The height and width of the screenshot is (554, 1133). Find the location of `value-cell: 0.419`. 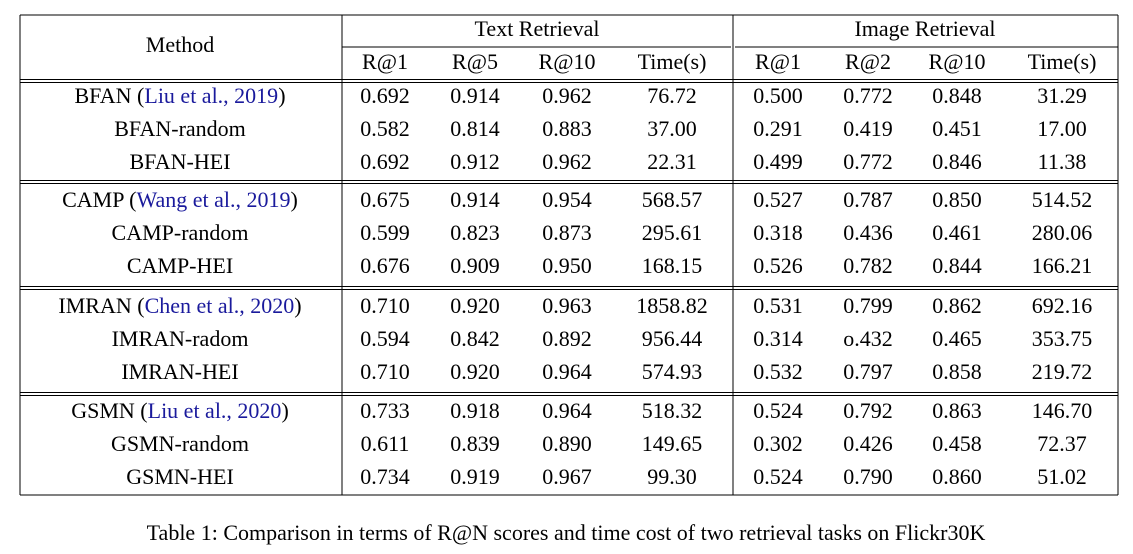

value-cell: 0.419 is located at coordinates (868, 128).